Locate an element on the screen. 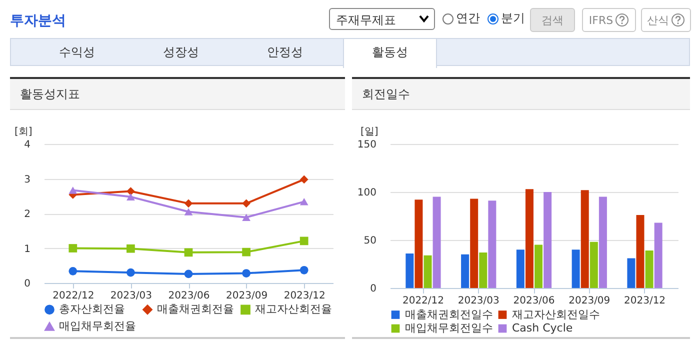 The height and width of the screenshot is (342, 697). y-tick-label: 3 is located at coordinates (27, 180).